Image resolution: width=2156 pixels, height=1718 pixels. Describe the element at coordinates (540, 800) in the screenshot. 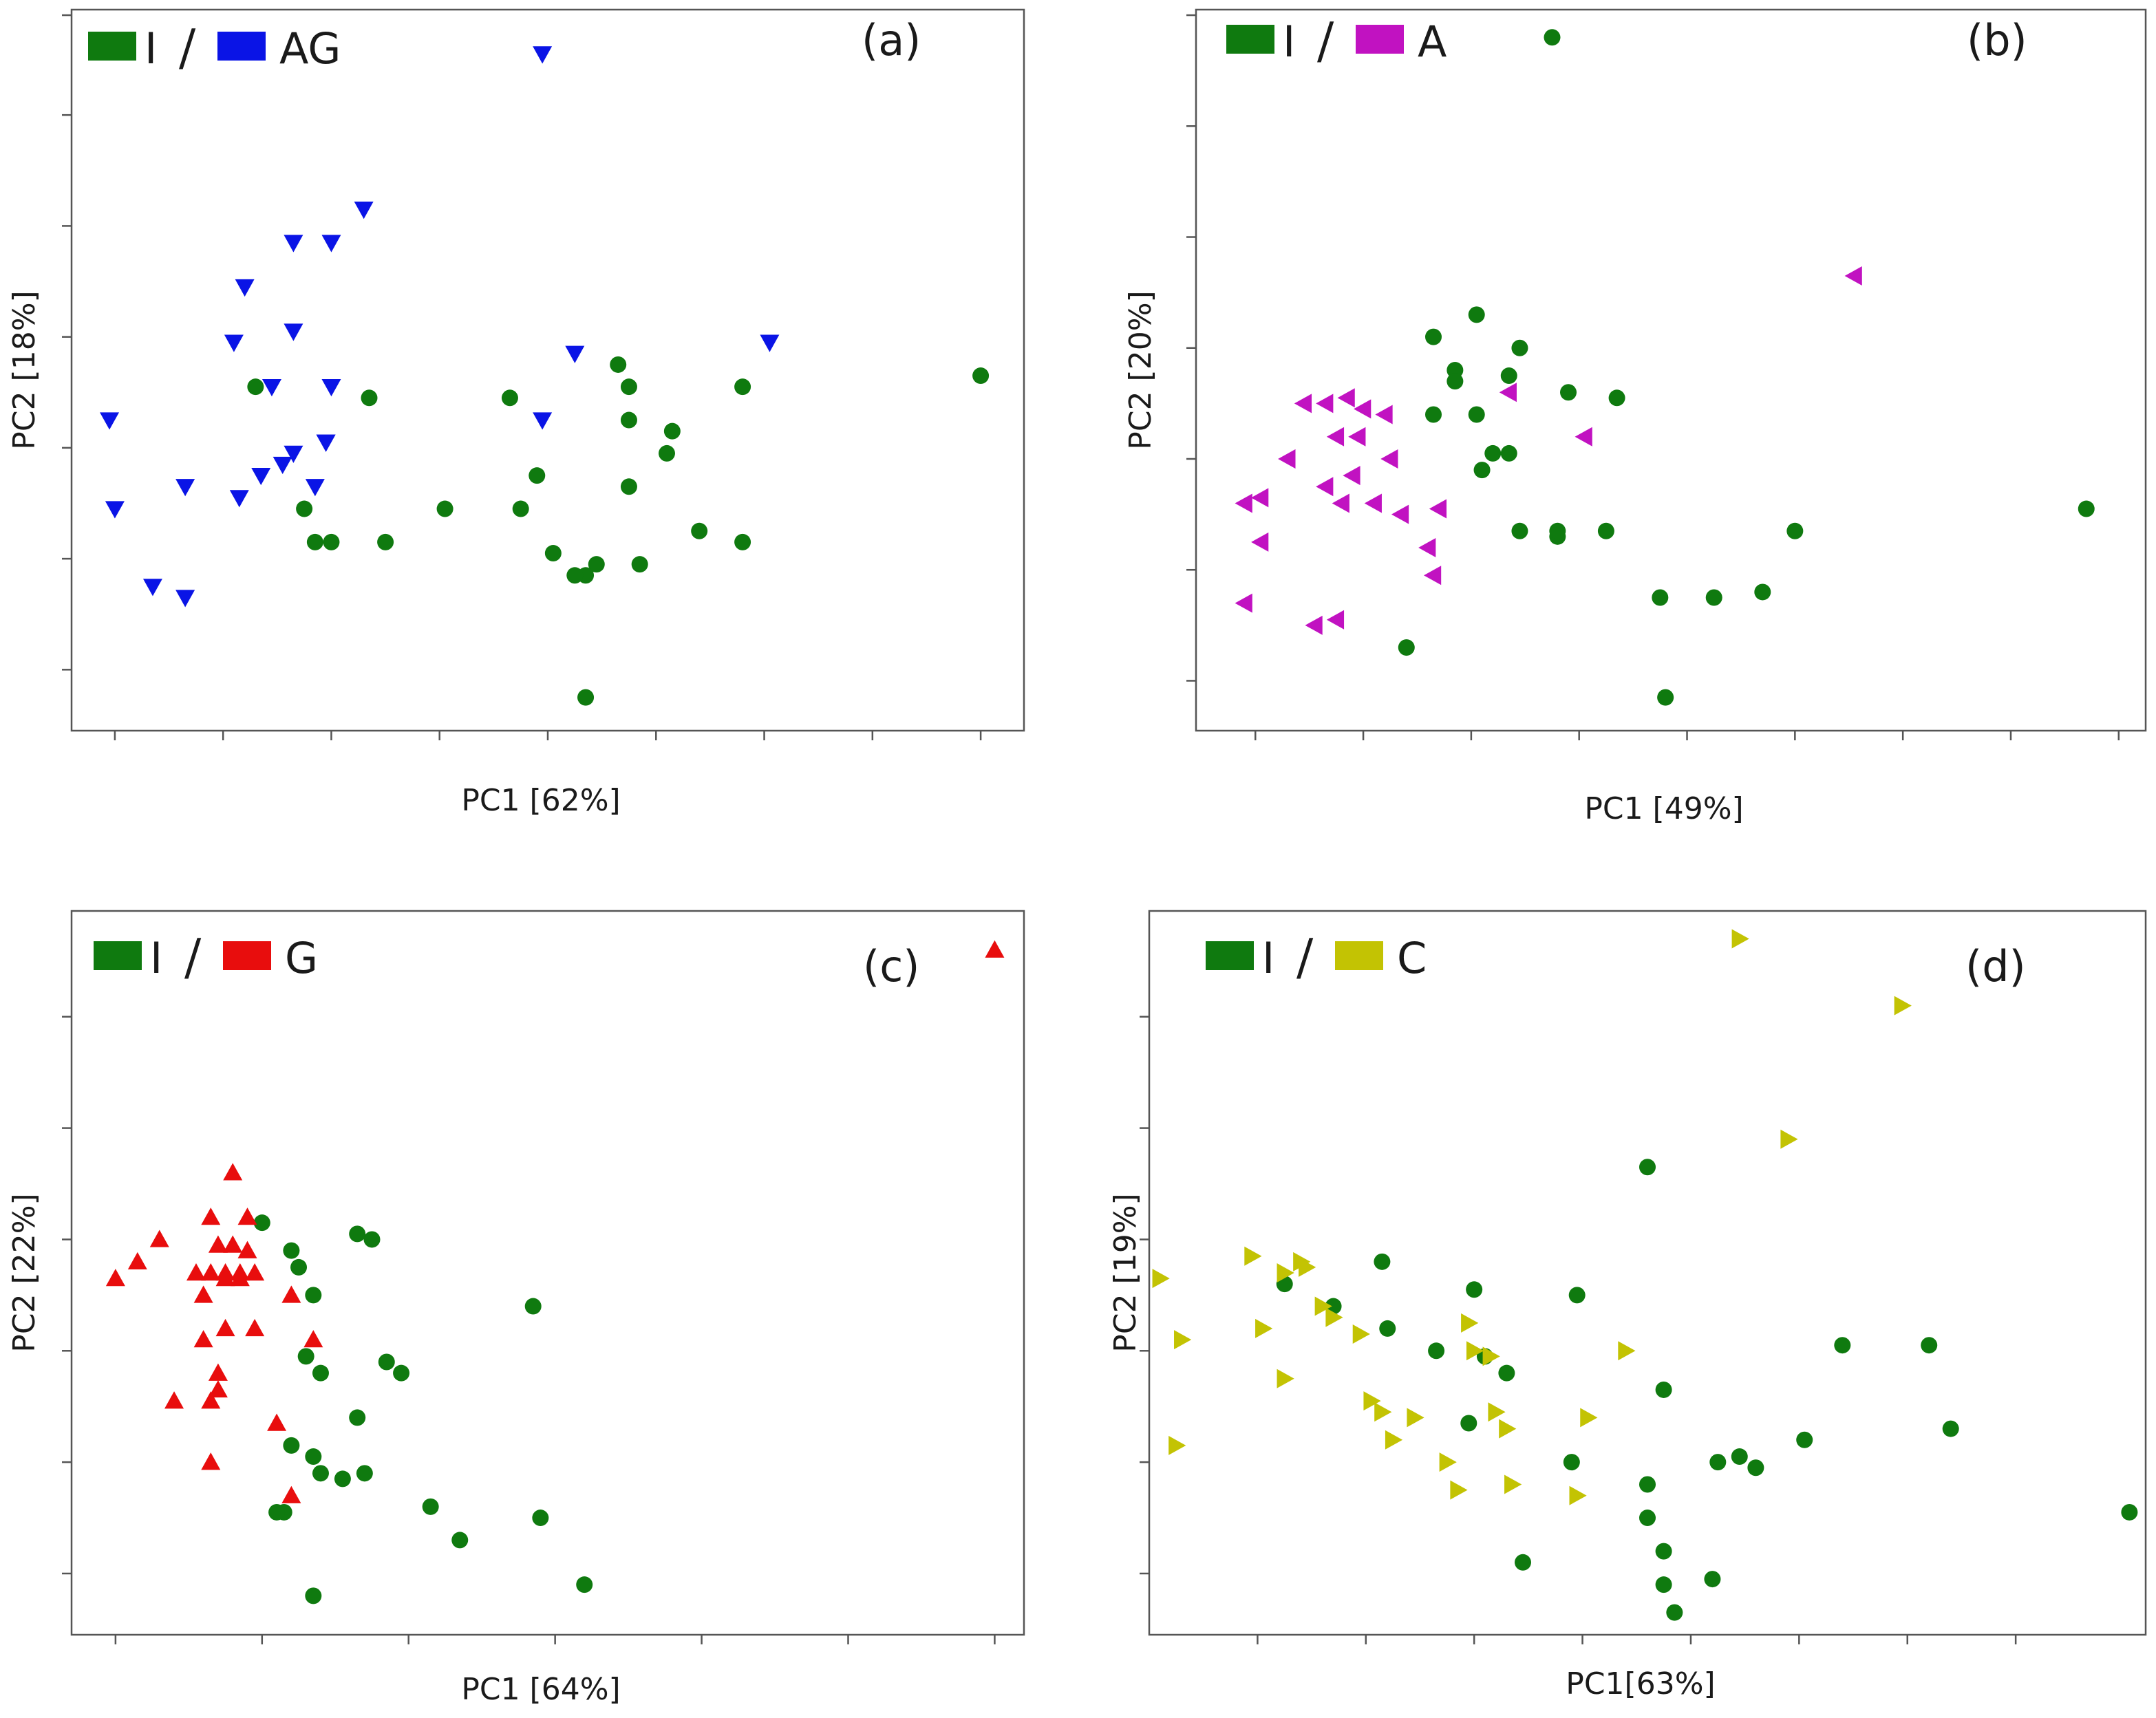

I see `x-axis-label: PC1 [62%]` at that location.